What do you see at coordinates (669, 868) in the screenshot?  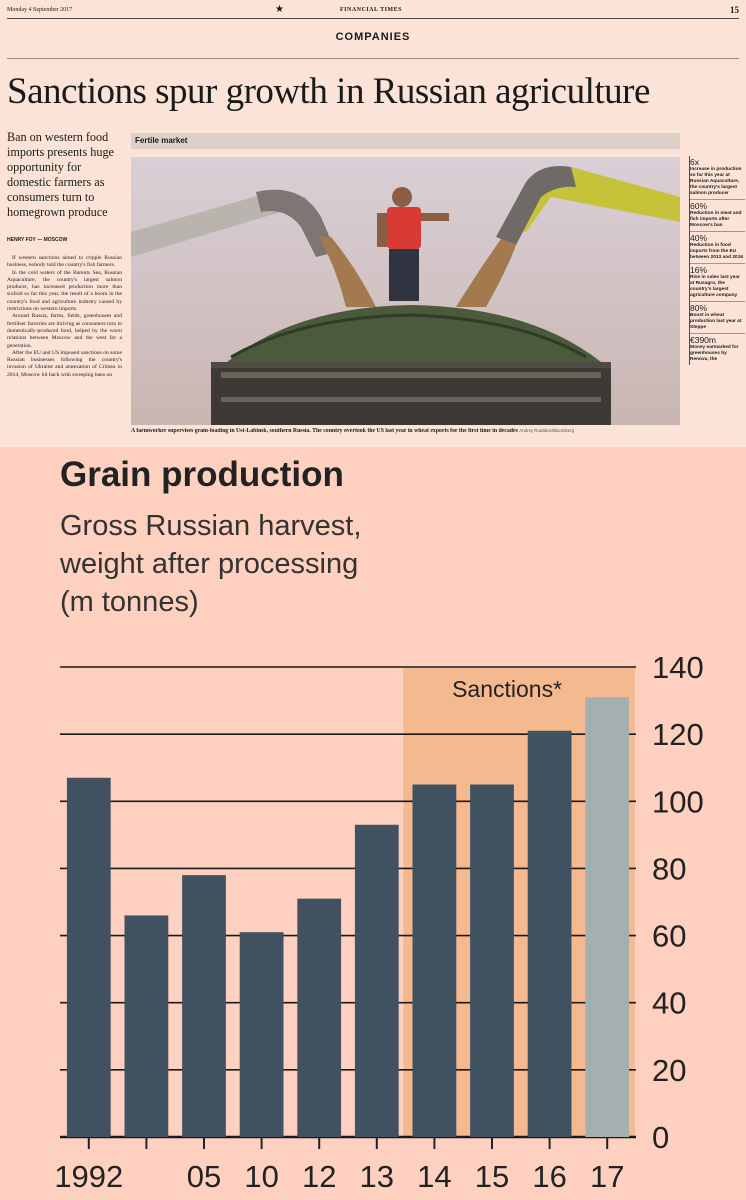 I see `y-tick-label: 80` at bounding box center [669, 868].